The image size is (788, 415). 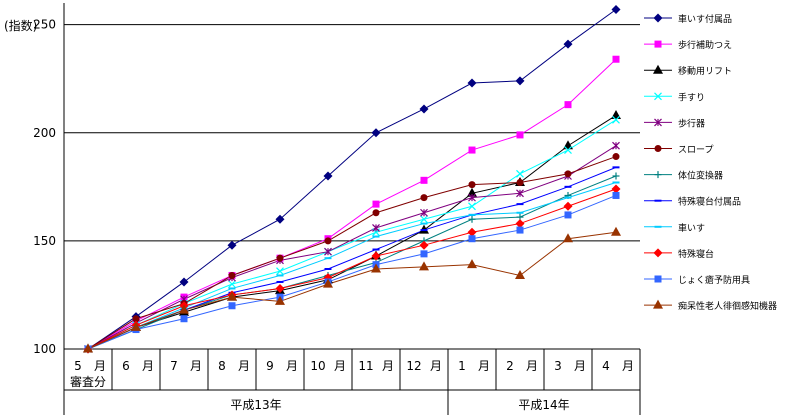 What do you see at coordinates (44, 133) in the screenshot?
I see `y-tick-label-200: 200` at bounding box center [44, 133].